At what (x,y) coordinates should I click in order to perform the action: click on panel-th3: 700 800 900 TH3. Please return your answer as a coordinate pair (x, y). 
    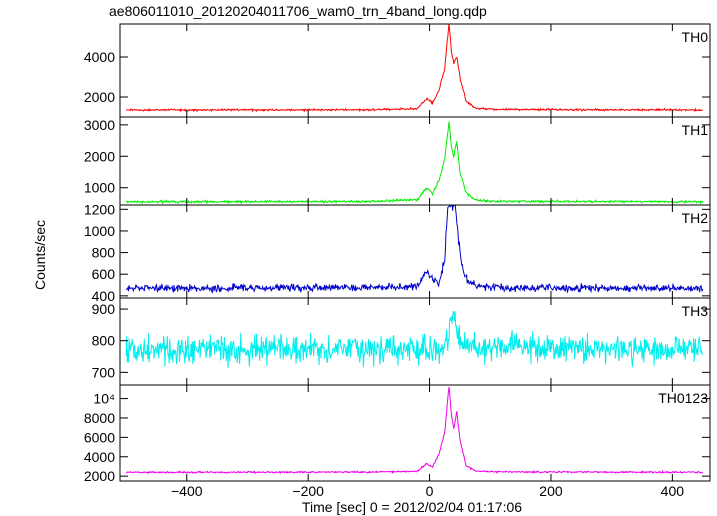
    Looking at the image, I should click on (401, 341).